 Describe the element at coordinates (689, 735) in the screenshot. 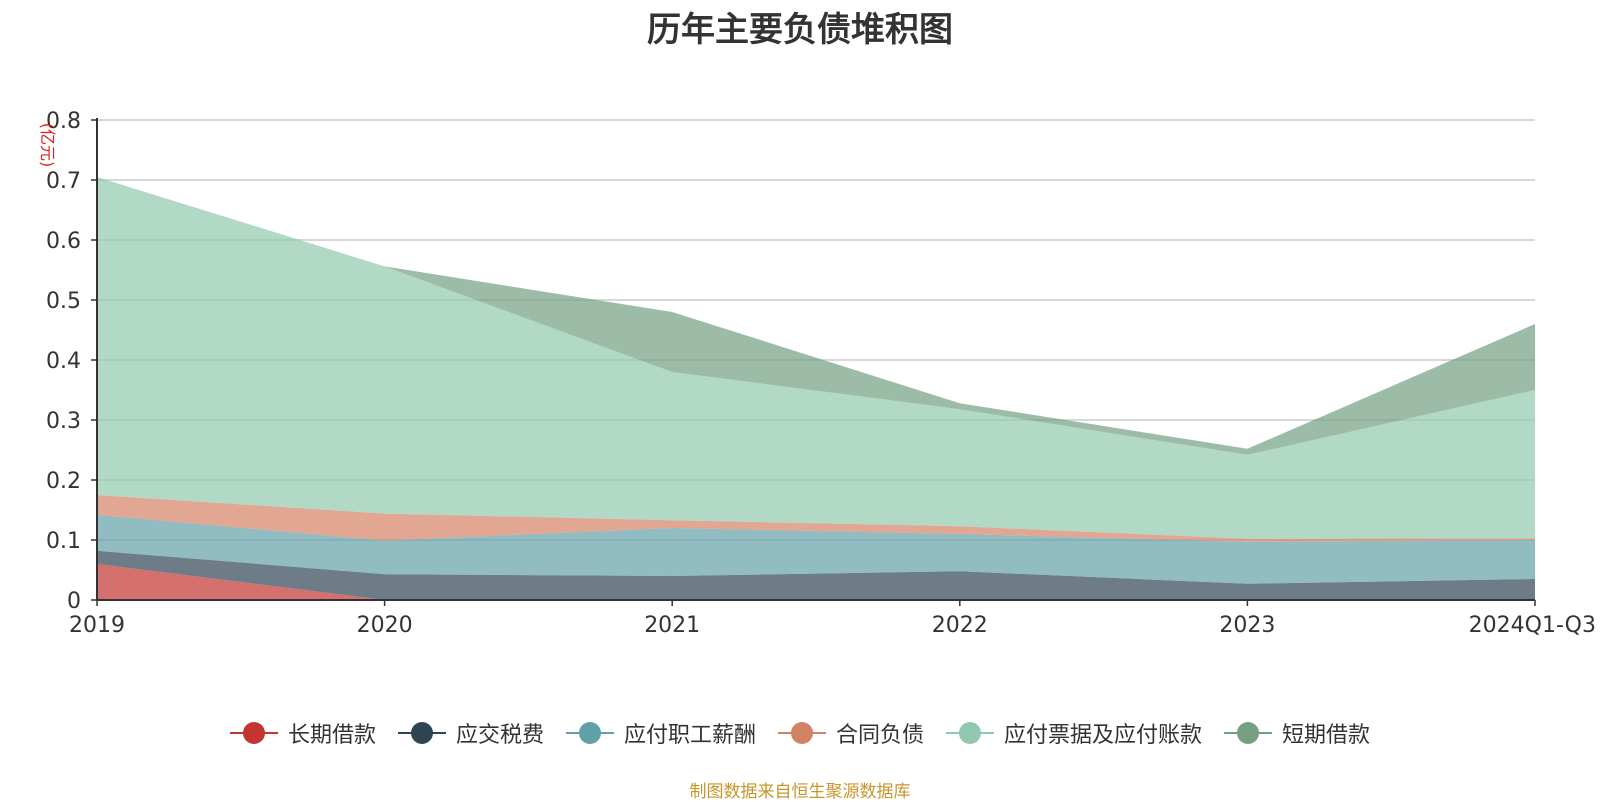

I see `legend-label: 应付职工薪酬` at that location.